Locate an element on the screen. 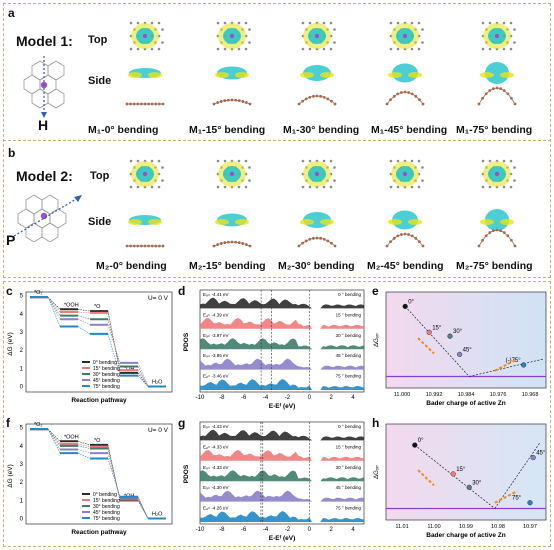 The height and width of the screenshot is (550, 554). ed-label: Eₔ= -4.26 eV is located at coordinates (216, 508).